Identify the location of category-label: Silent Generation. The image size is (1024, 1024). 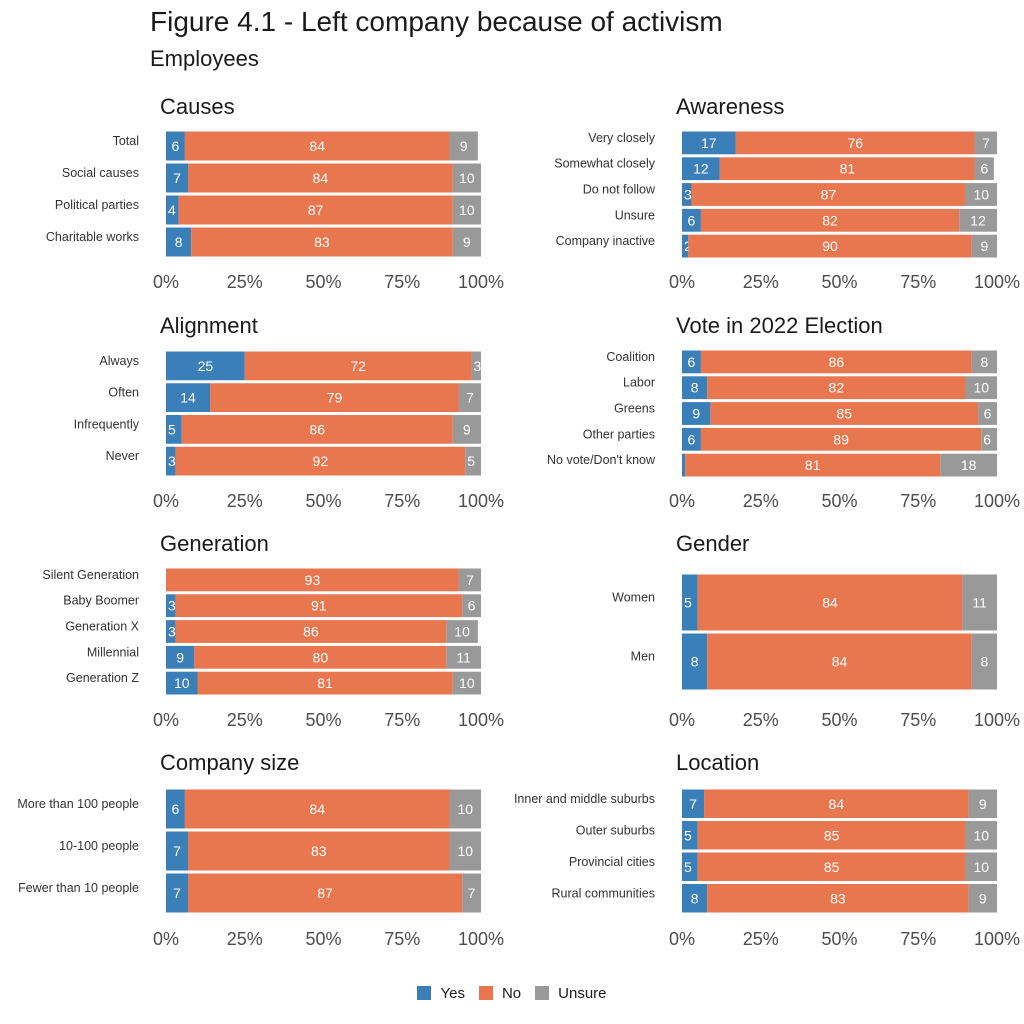
(90, 575).